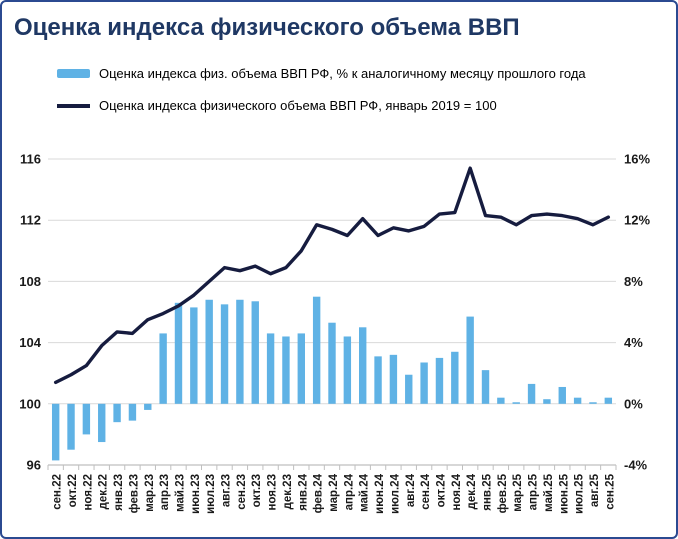  Describe the element at coordinates (610, 491) in the screenshot. I see `svg-text: сен.25` at that location.